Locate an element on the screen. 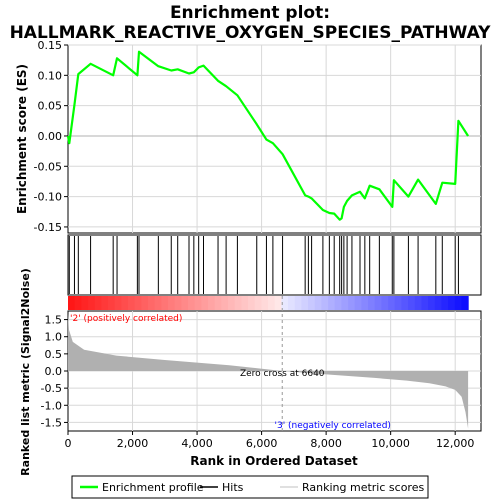 The width and height of the screenshot is (500, 500). metric-y-tick-label: 1.0 is located at coordinates (54, 337).